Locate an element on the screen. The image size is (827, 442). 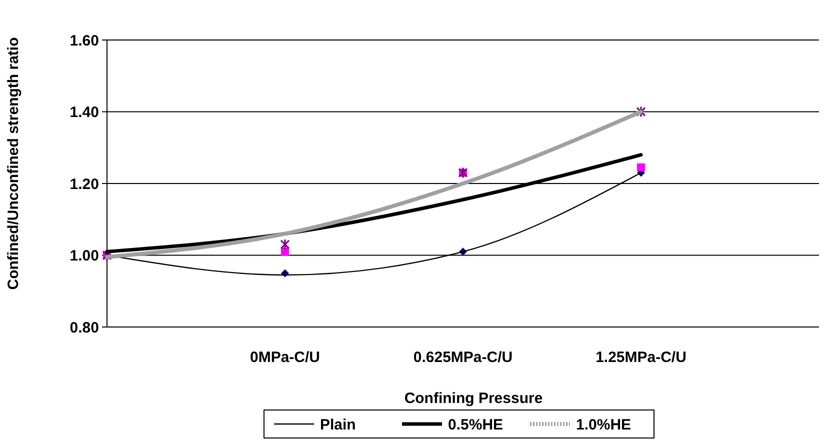
x-tick-label: 0MPa-C/U is located at coordinates (285, 357).